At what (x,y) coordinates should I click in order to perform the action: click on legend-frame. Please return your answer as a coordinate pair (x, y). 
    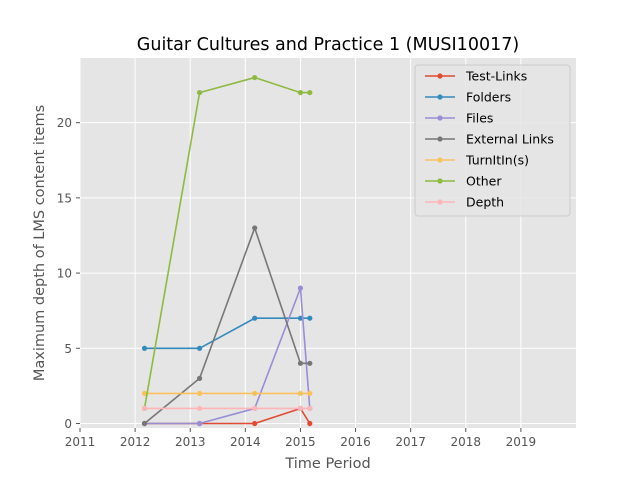
    Looking at the image, I should click on (492, 140).